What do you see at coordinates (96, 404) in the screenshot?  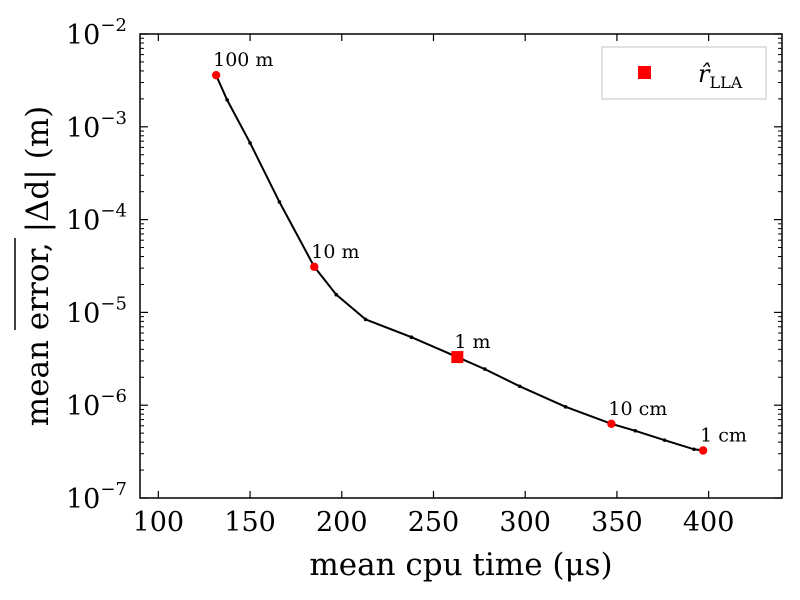 I see `y-tick-label: 10⁻⁶` at bounding box center [96, 404].